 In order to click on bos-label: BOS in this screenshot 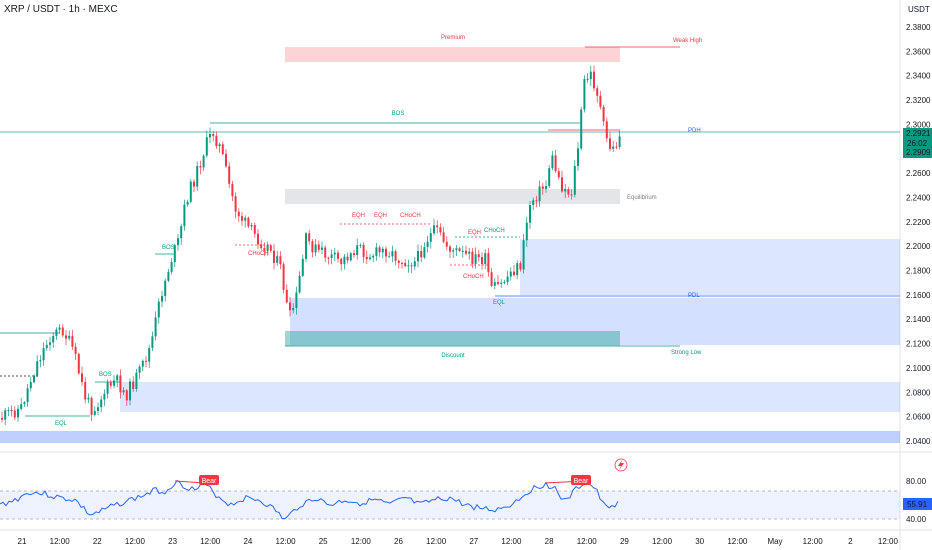, I will do `click(398, 114)`.